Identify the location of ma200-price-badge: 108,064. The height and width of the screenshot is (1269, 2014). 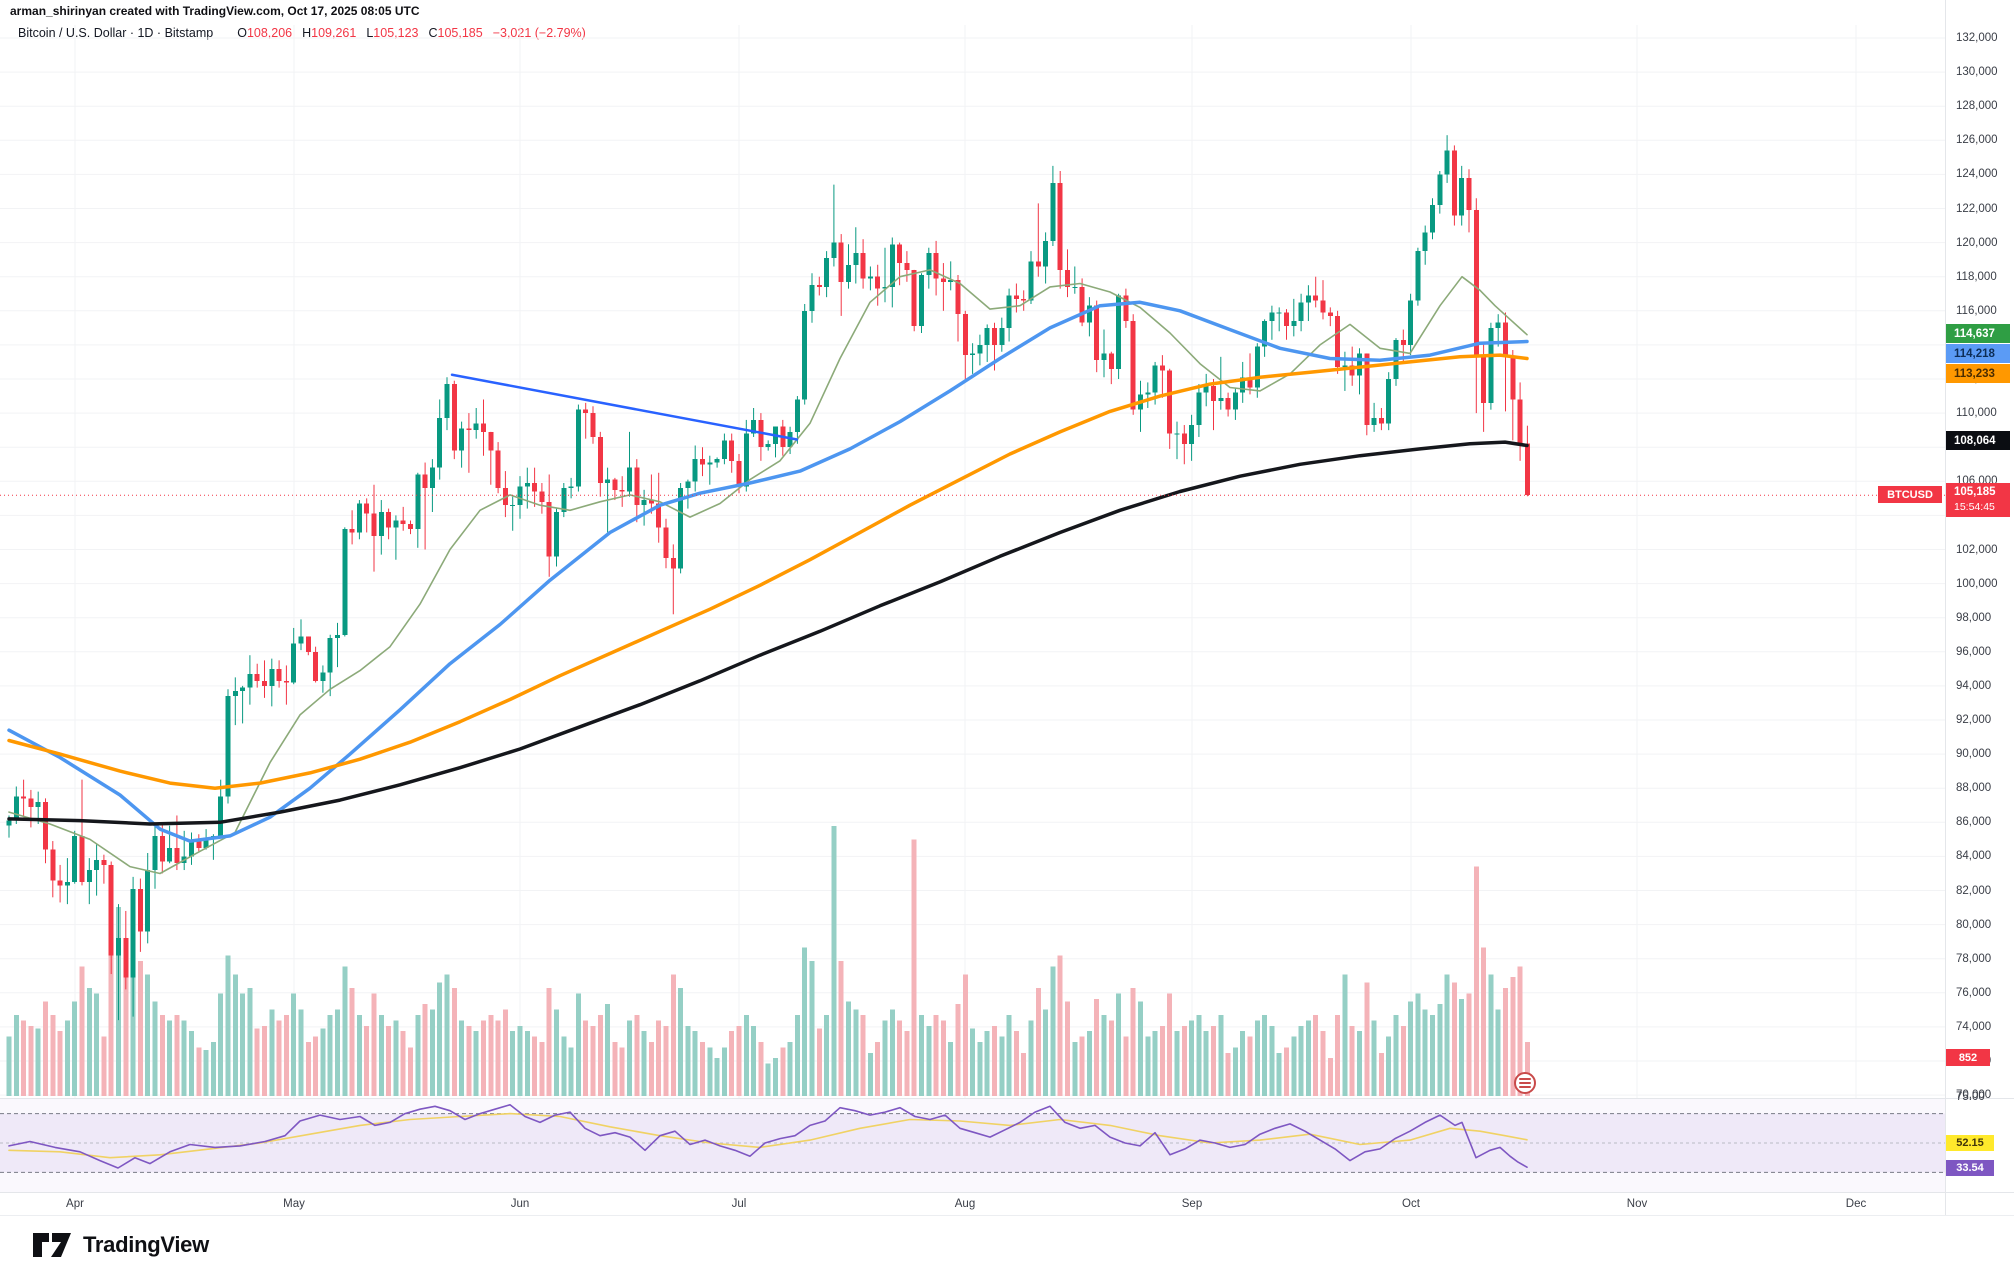
(1978, 440).